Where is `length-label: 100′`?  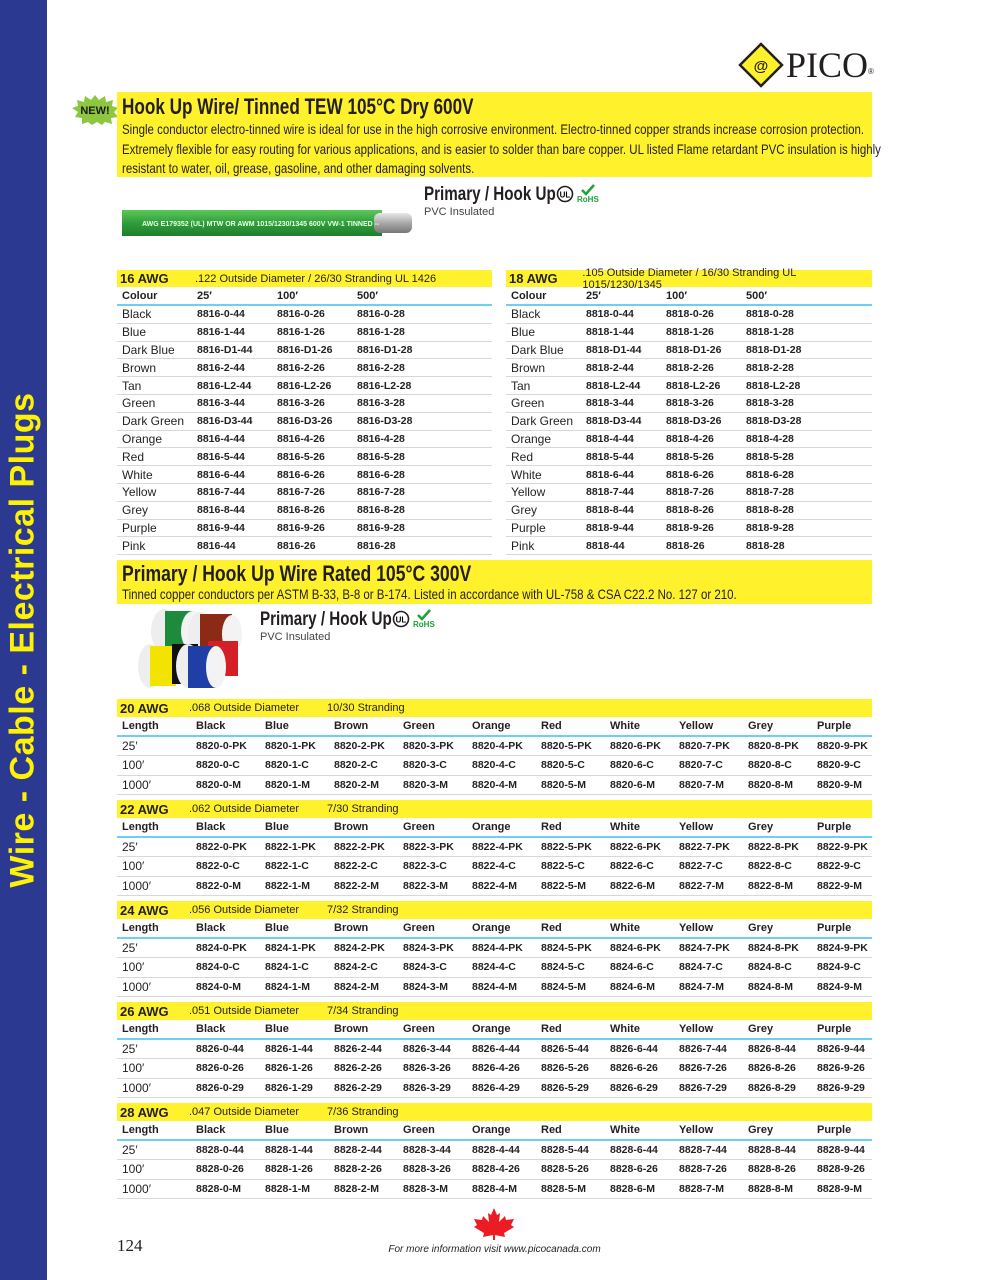 length-label: 100′ is located at coordinates (133, 967).